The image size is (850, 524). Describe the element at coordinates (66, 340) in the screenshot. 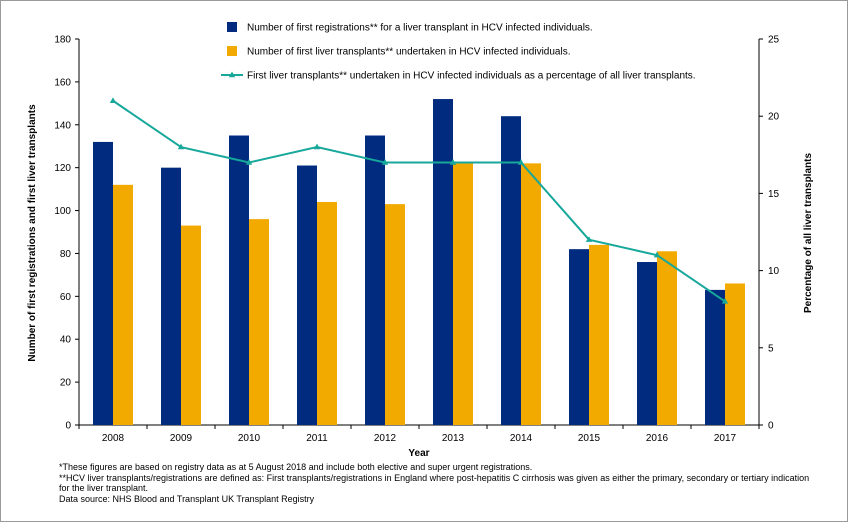

I see `y-tick-label: 40` at that location.